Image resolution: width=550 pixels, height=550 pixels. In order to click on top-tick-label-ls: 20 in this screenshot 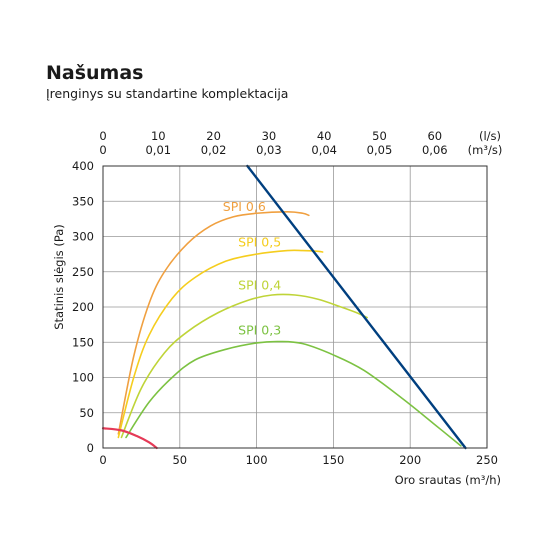, I will do `click(213, 136)`.